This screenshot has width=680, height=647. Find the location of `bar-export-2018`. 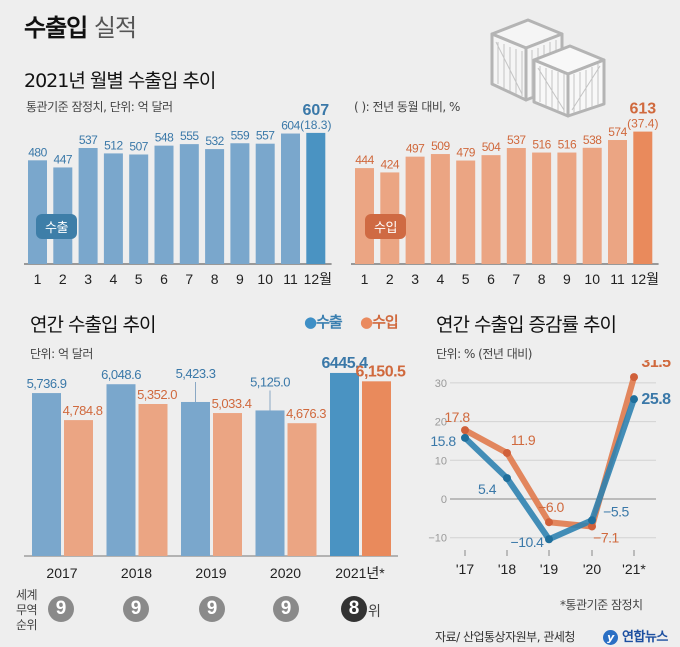

bar-export-2018 is located at coordinates (121, 470).